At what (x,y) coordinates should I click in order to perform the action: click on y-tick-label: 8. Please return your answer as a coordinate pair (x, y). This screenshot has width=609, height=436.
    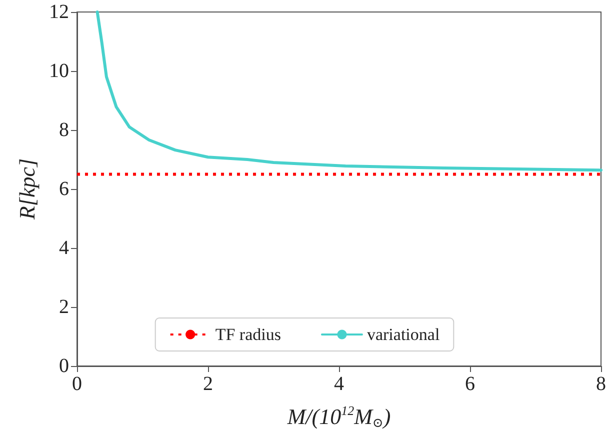
    Looking at the image, I should click on (64, 130).